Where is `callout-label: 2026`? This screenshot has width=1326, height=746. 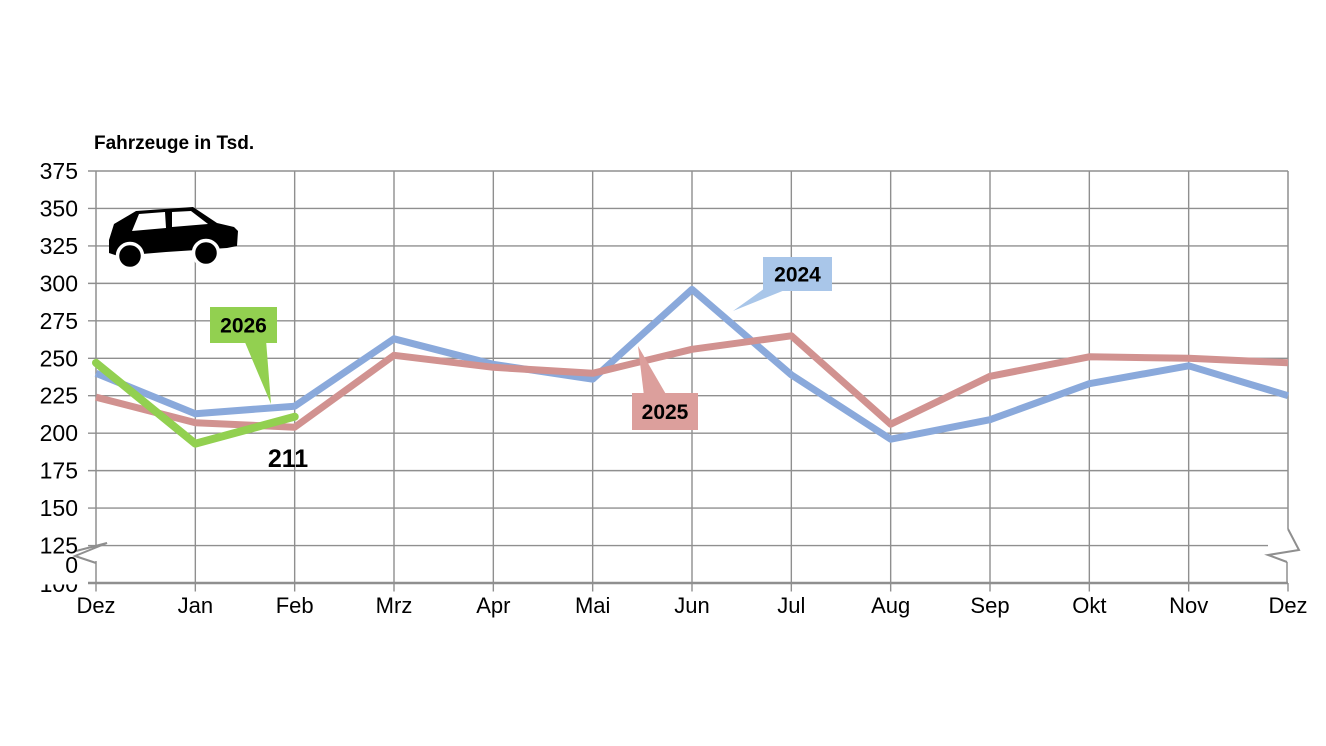
callout-label: 2026 is located at coordinates (243, 326).